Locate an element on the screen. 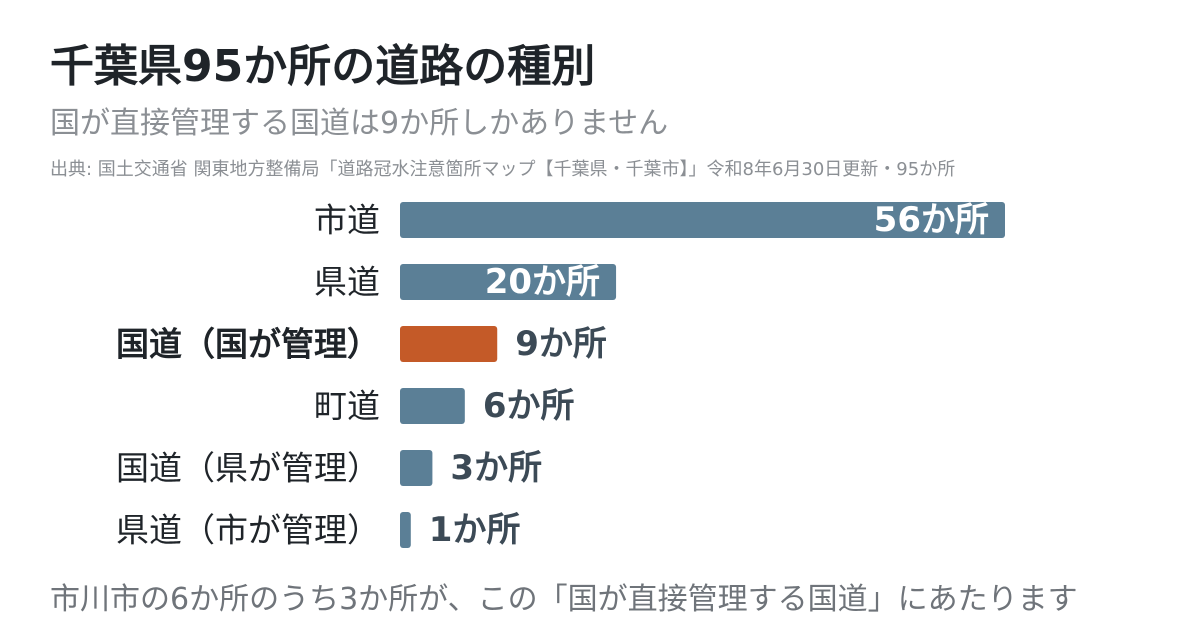  chart-title: 千葉県95か所の道路の種別 is located at coordinates (323, 66).